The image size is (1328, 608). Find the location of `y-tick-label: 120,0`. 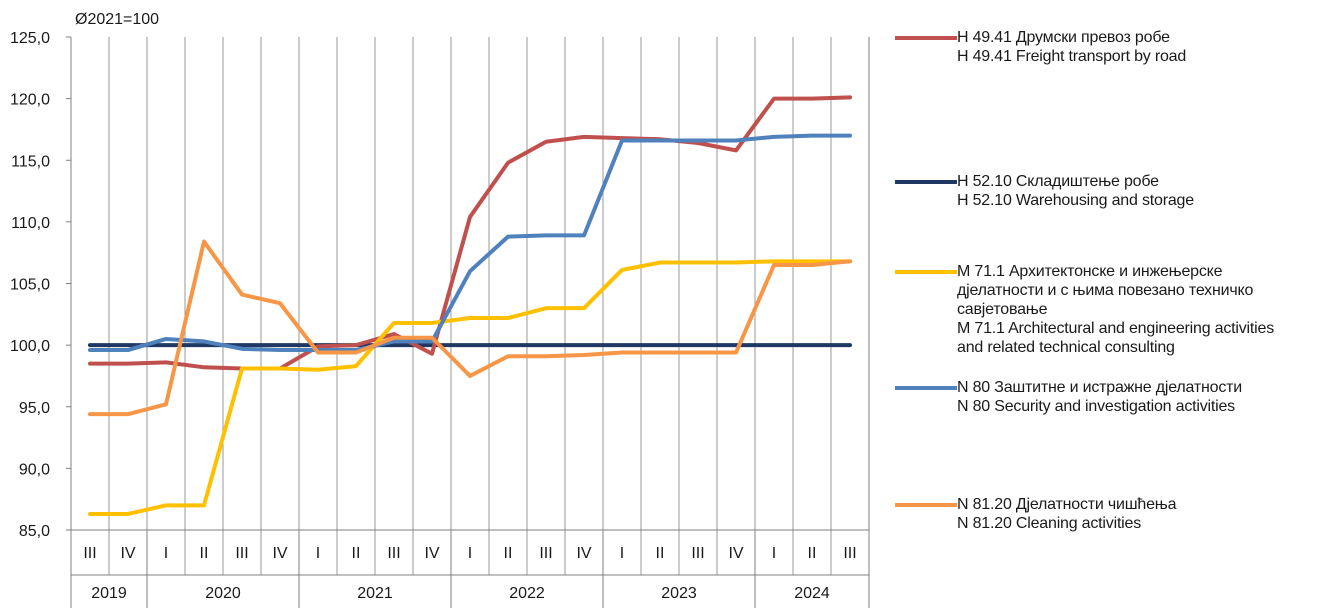

y-tick-label: 120,0 is located at coordinates (30, 100).